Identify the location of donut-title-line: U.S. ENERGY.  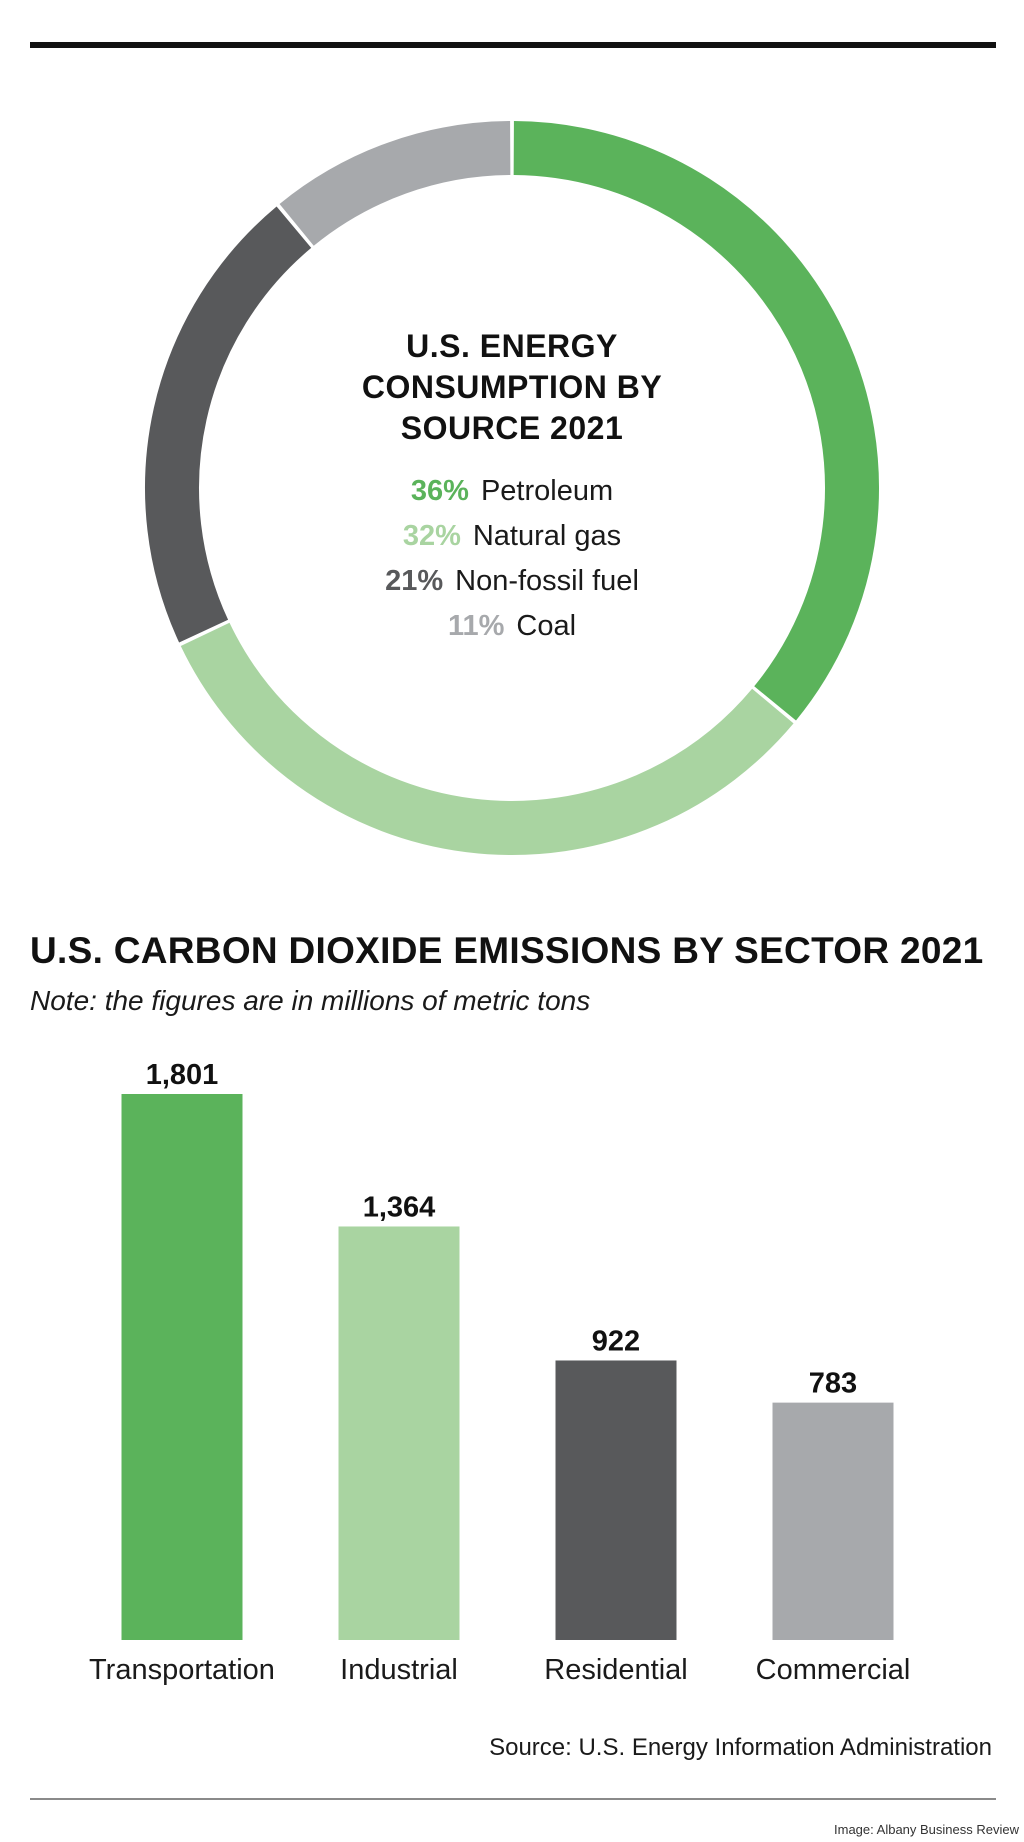
(512, 346).